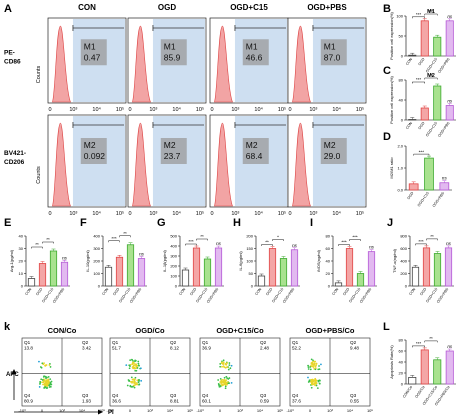  I want to click on panel-letter-c: C, so click(387, 71).